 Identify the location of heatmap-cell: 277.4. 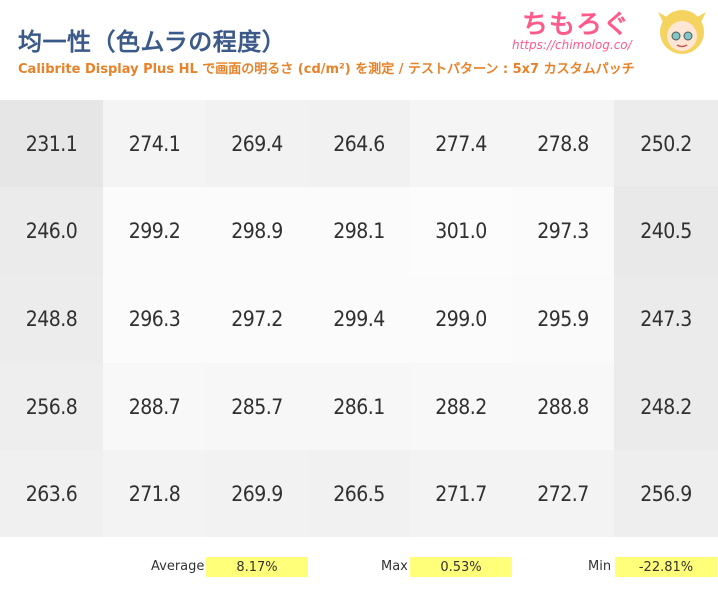
(461, 143).